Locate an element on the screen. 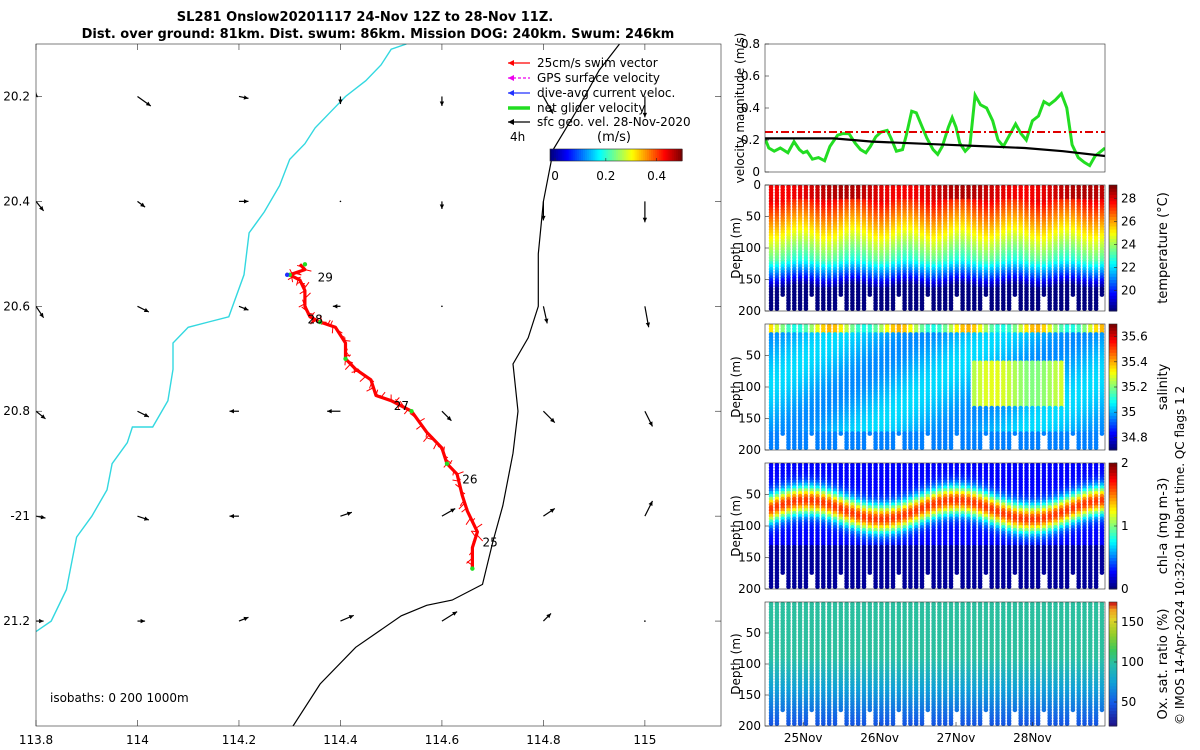  colorbar-tick-label: 0.4 is located at coordinates (656, 176).